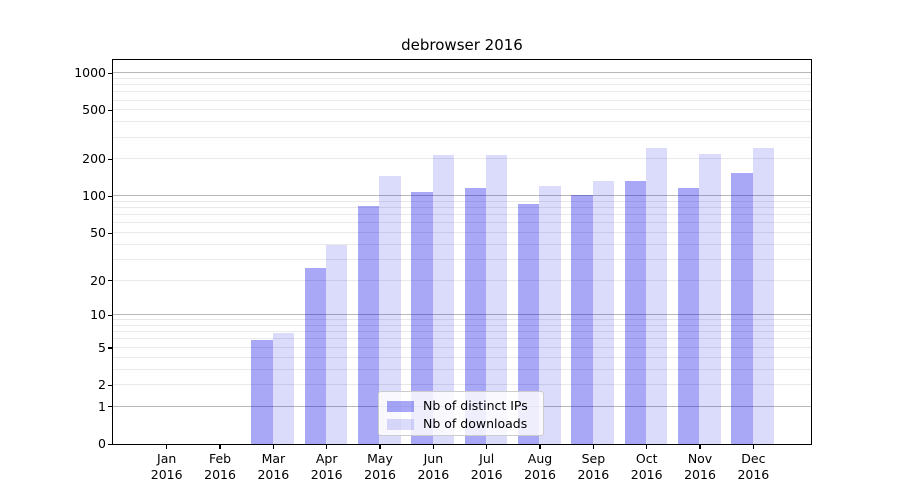 This screenshot has height=500, width=900. I want to click on legend-label-distinct-ips: Nb of distinct IPs, so click(475, 405).